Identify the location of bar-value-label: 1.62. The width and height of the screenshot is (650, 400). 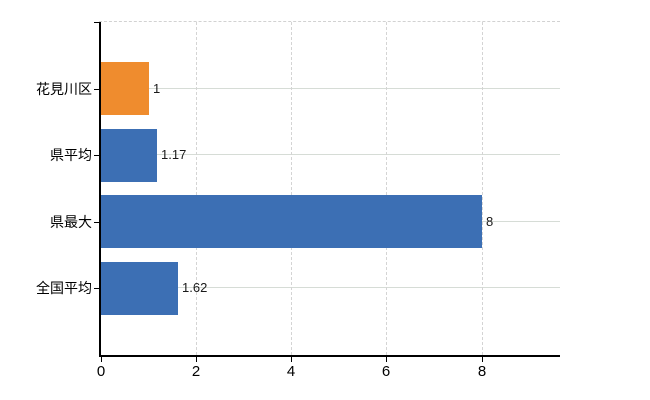
(195, 287).